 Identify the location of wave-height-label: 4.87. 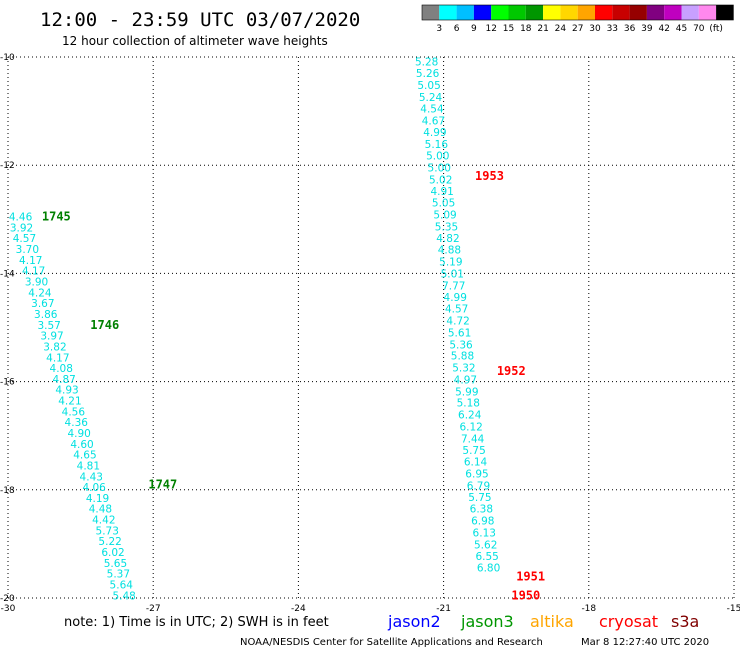
(63, 380).